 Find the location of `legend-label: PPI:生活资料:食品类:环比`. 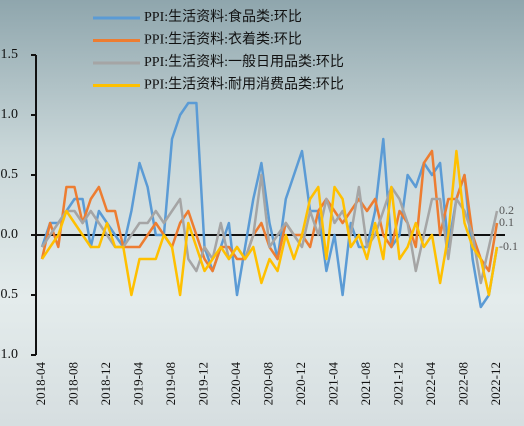

legend-label: PPI:生活资料:食品类:环比 is located at coordinates (223, 16).